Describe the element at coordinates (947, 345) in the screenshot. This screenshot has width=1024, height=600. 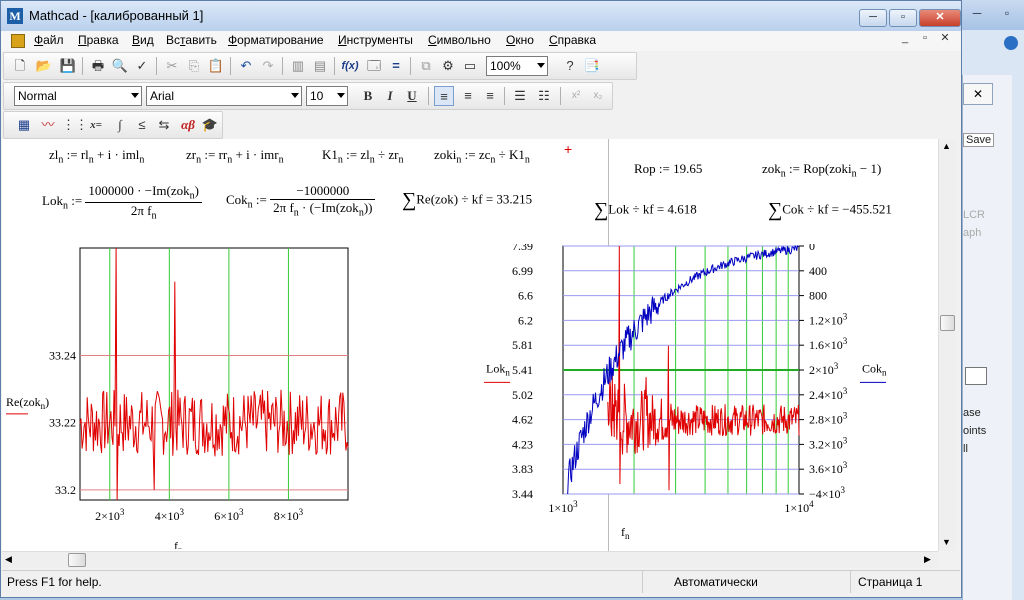
I see `vertical-scrollbar: ▲ ▼` at that location.